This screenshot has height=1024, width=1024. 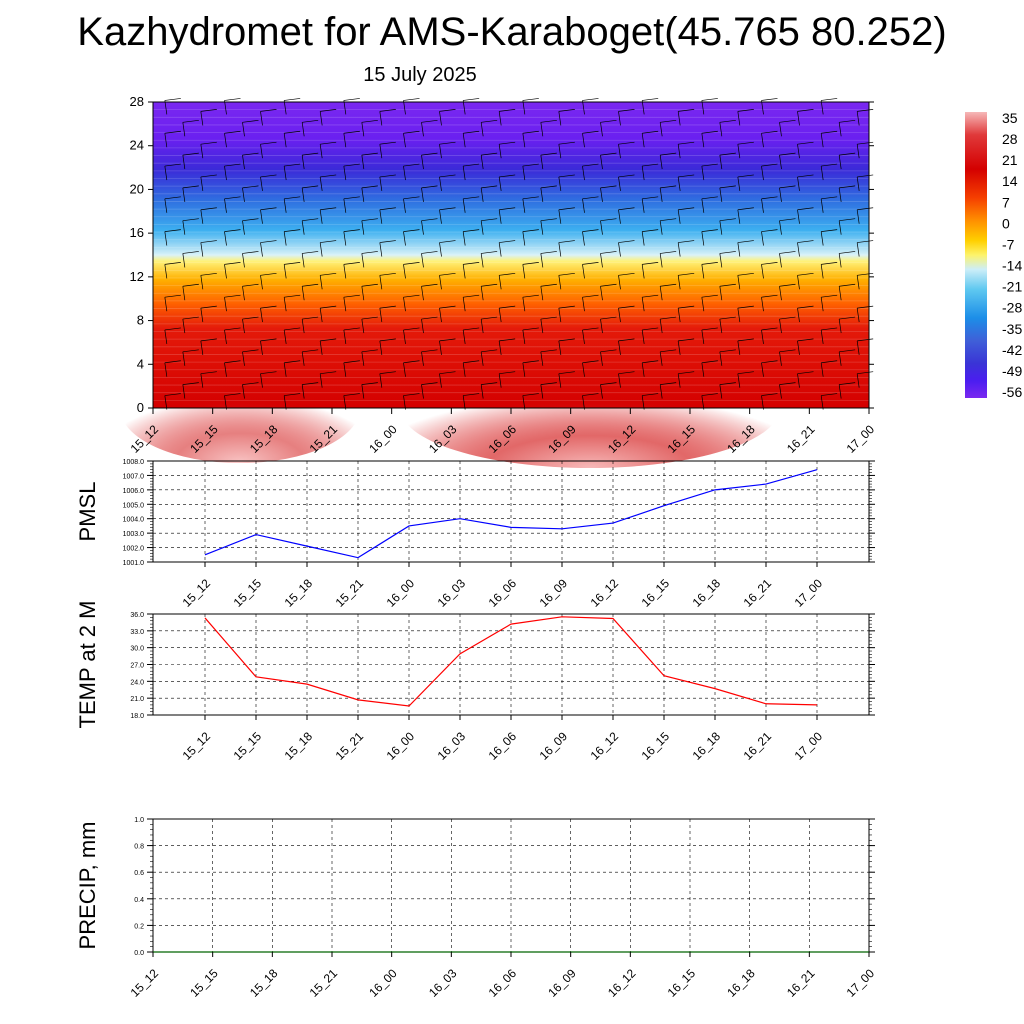 I want to click on x-tick-label: 15_21, so click(x=324, y=983).